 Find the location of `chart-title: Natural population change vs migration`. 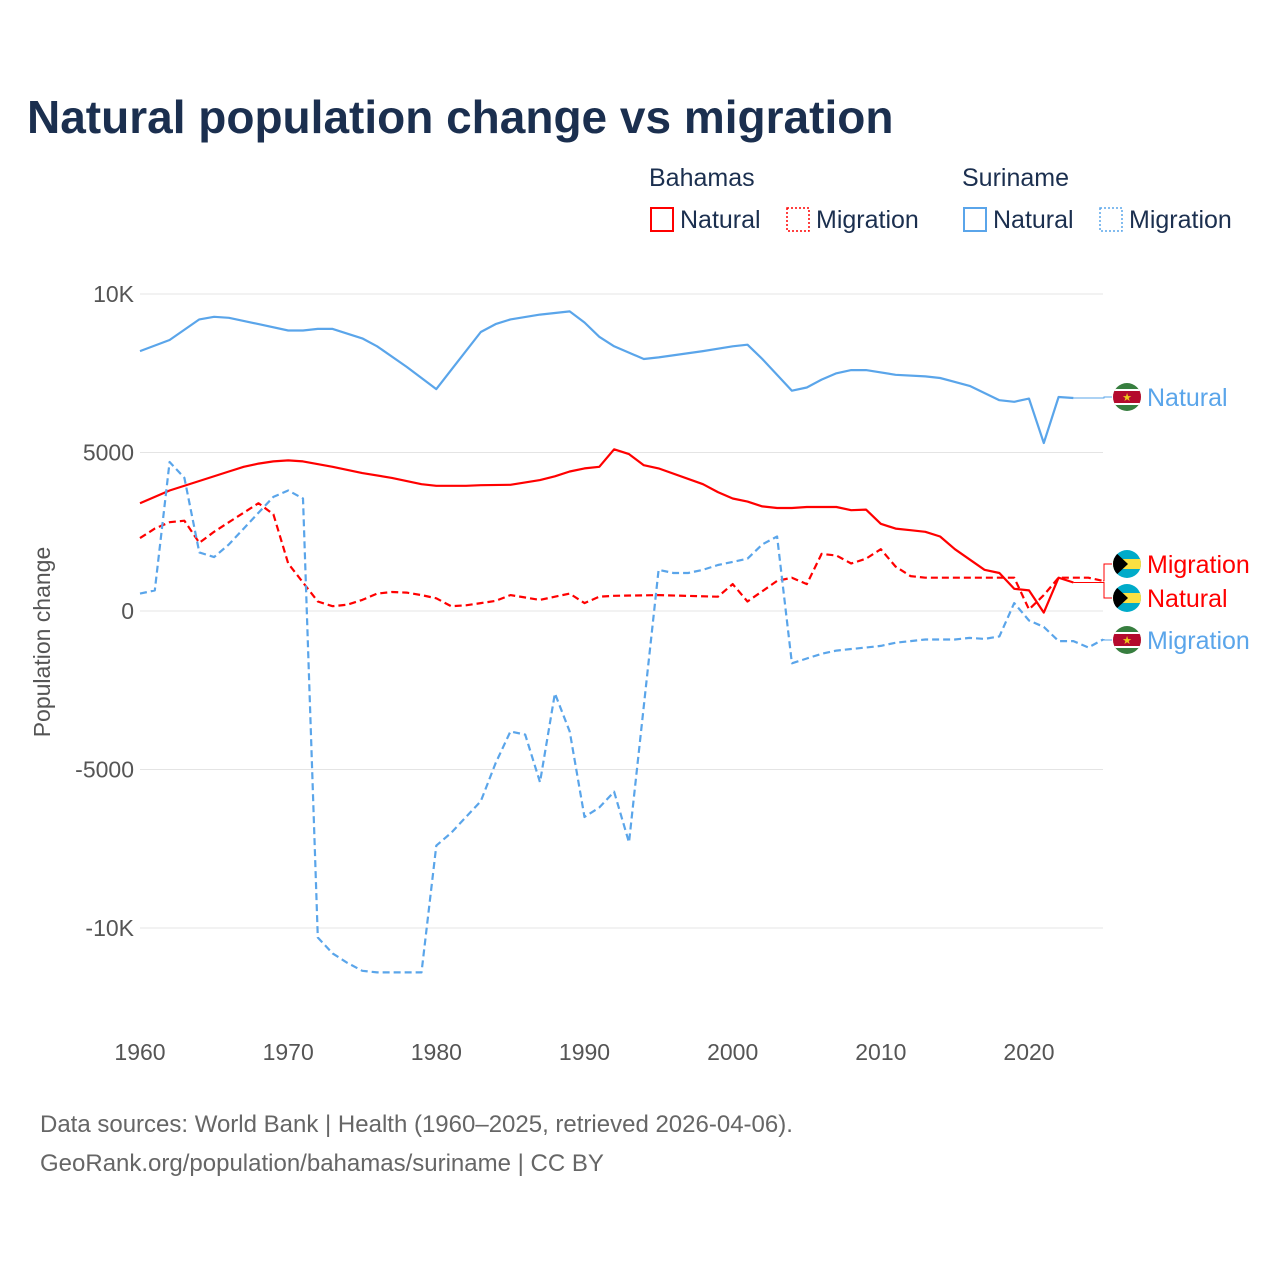

chart-title: Natural population change vs migration is located at coordinates (460, 117).